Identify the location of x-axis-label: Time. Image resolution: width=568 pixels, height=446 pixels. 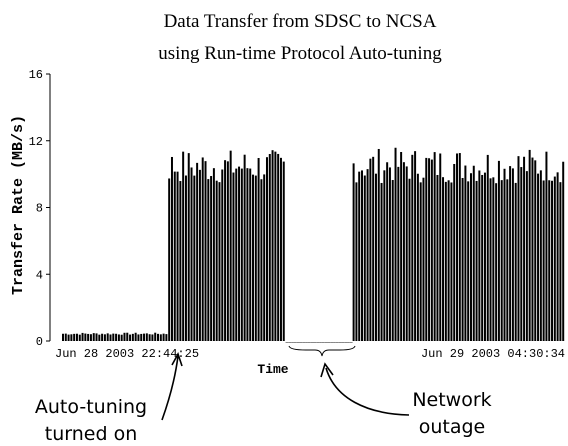
(272, 369).